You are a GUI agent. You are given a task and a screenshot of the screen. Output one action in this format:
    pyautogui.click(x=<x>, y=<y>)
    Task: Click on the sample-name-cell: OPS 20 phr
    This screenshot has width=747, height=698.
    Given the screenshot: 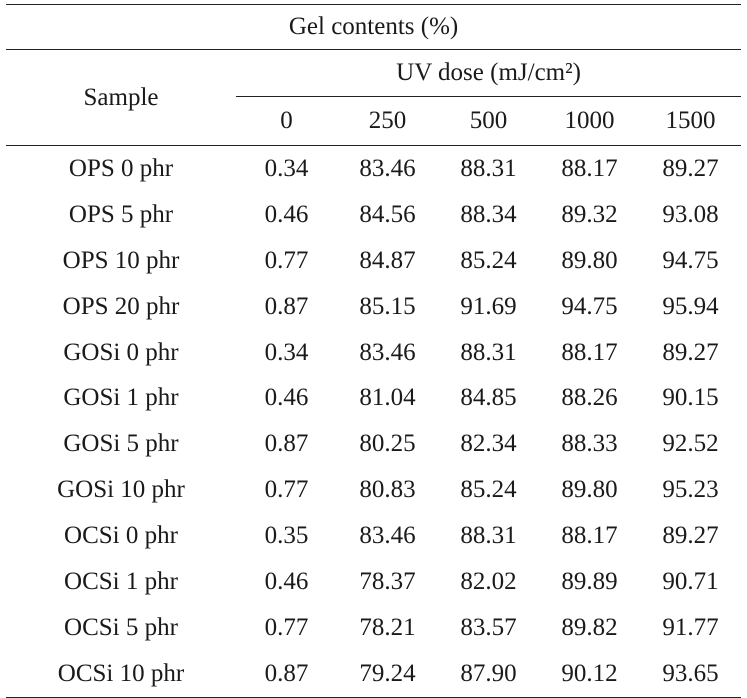 What is the action you would take?
    pyautogui.click(x=121, y=306)
    